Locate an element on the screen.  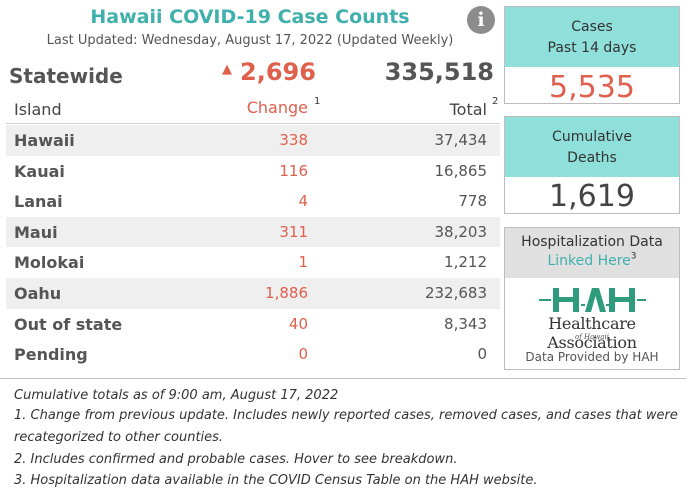
island-name: Hawaii is located at coordinates (44, 140).